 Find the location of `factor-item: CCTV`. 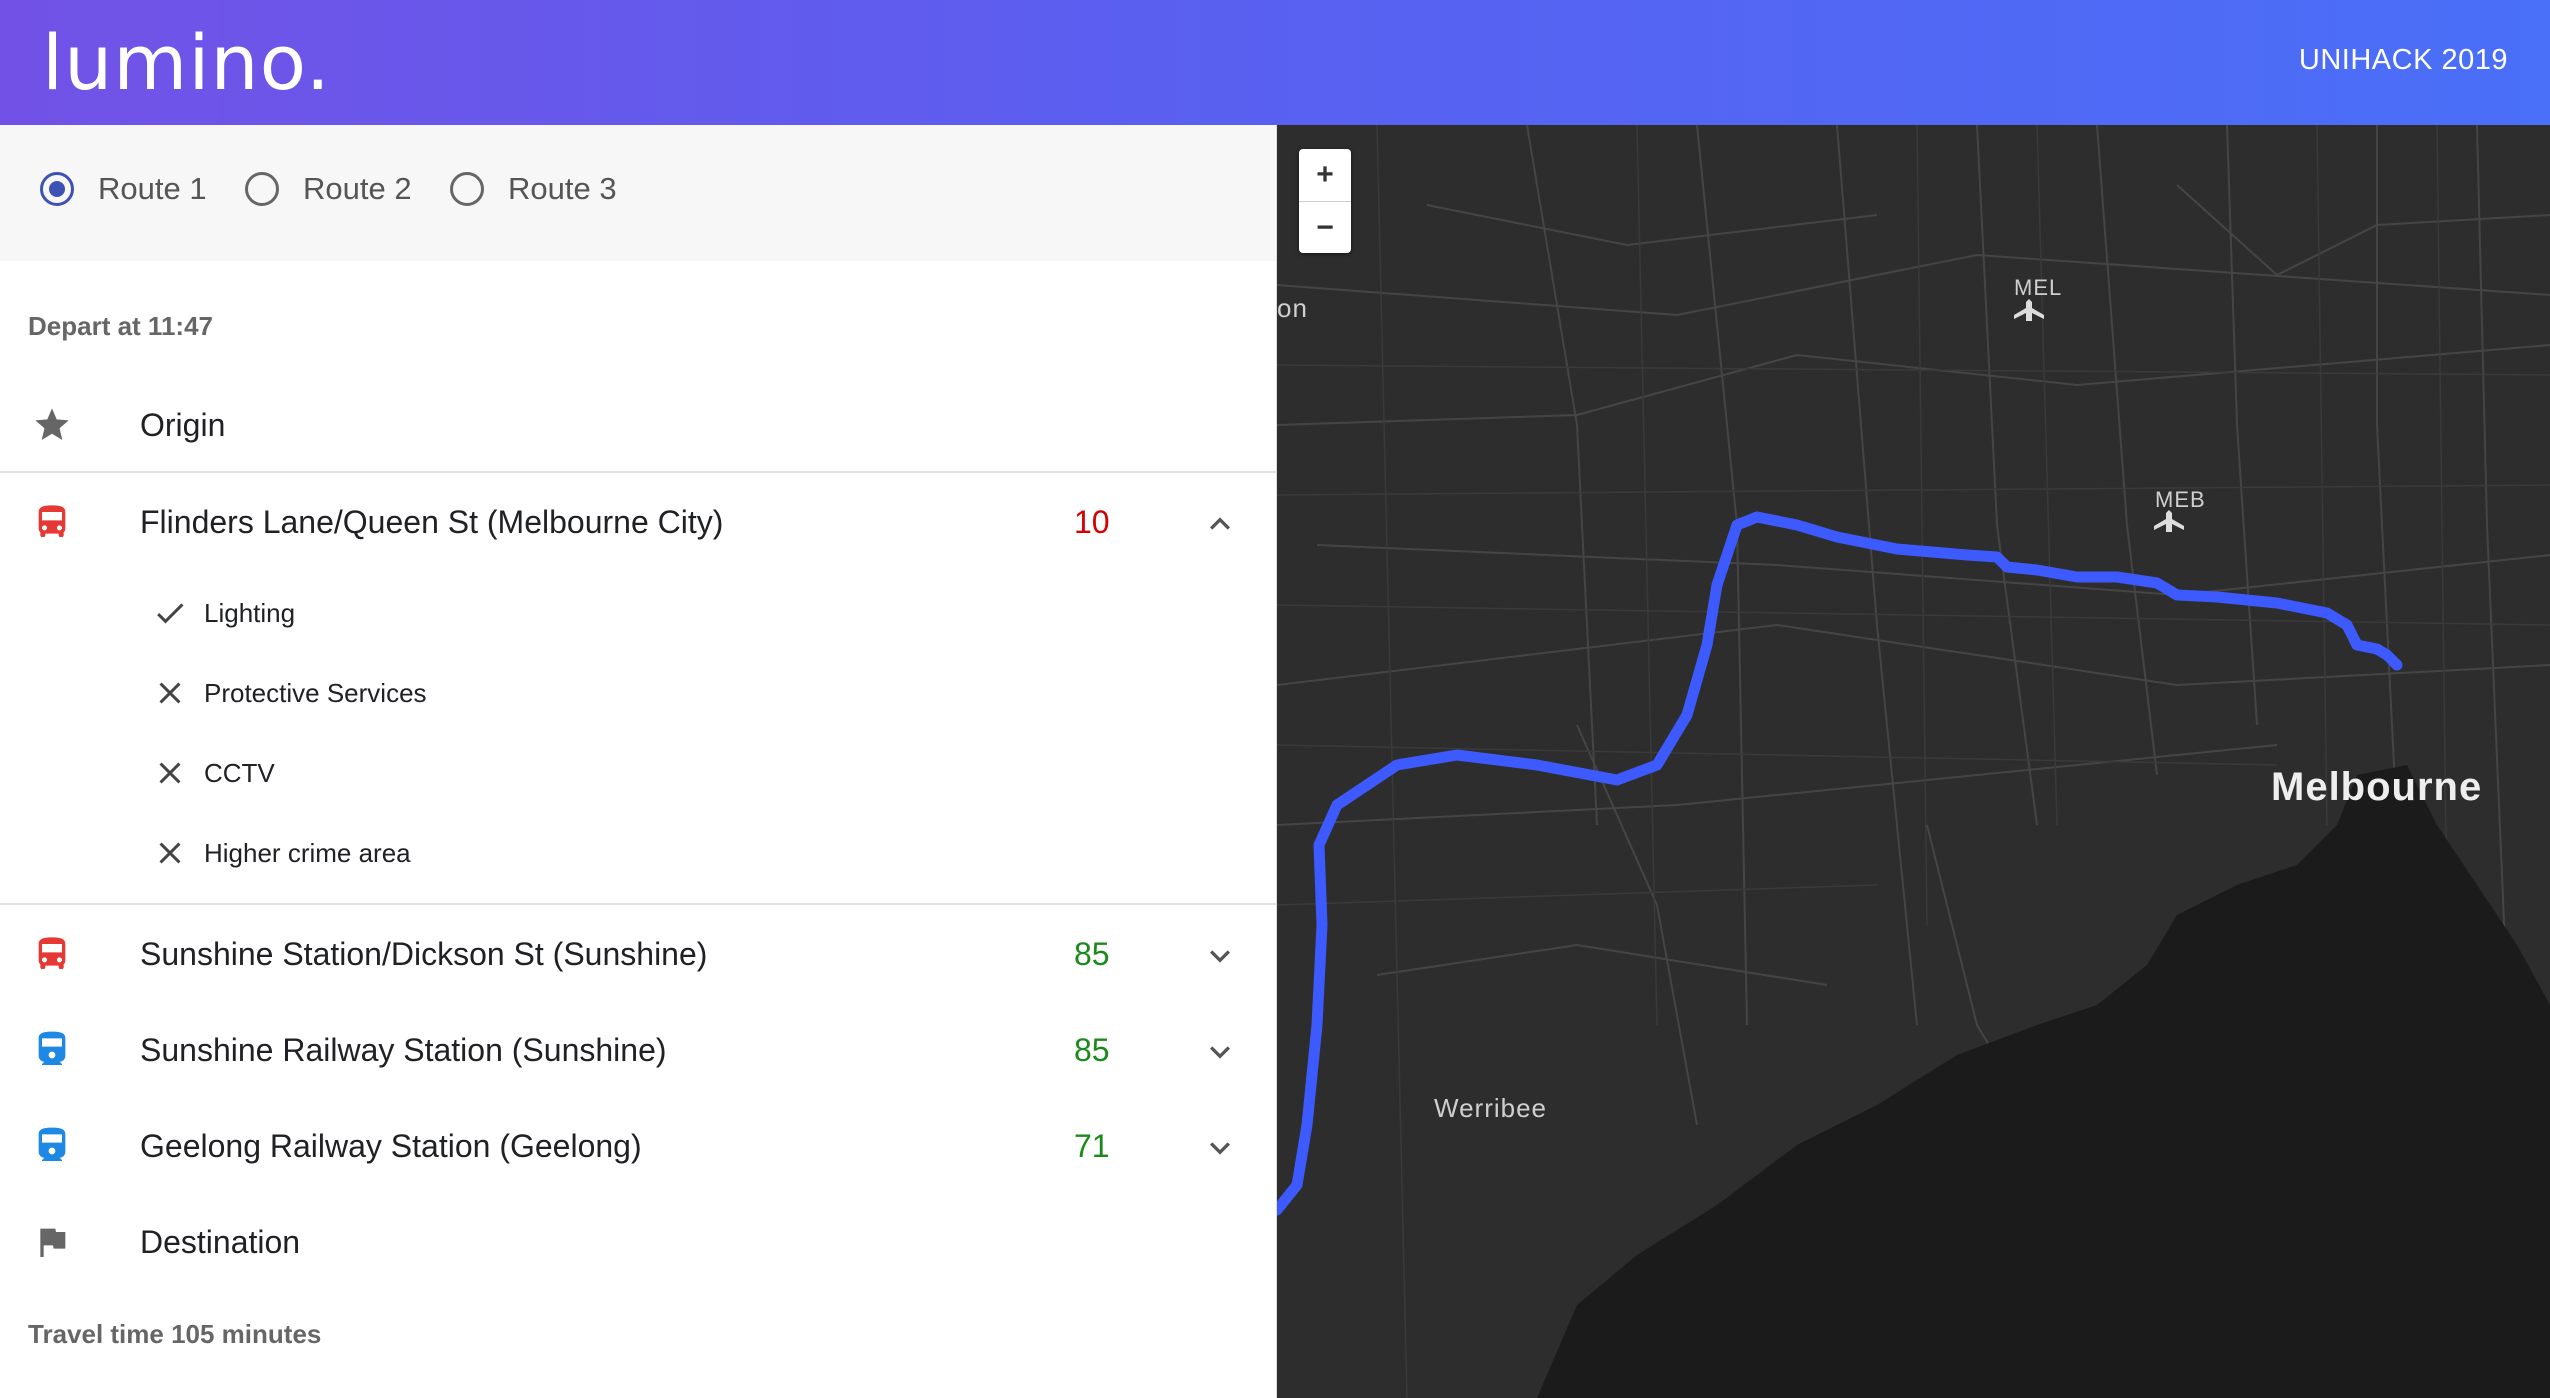

factor-item: CCTV is located at coordinates (213, 773).